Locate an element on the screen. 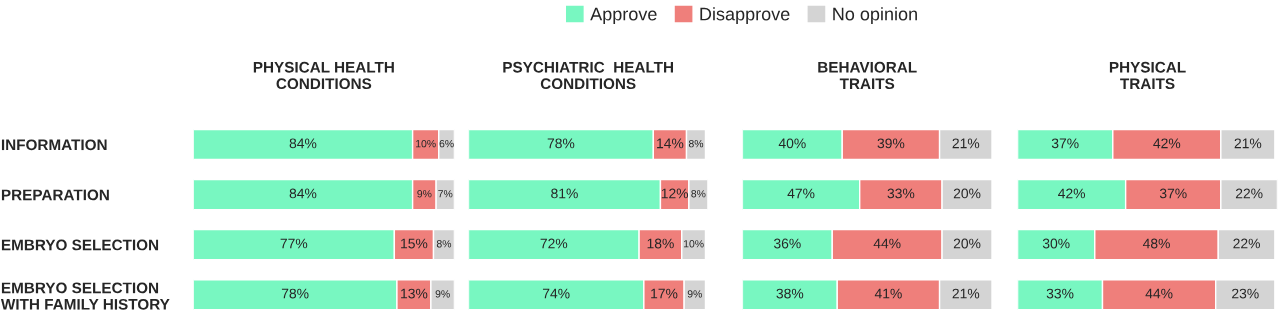  y-tick-label: EMBRYO SELECTION is located at coordinates (80, 245).